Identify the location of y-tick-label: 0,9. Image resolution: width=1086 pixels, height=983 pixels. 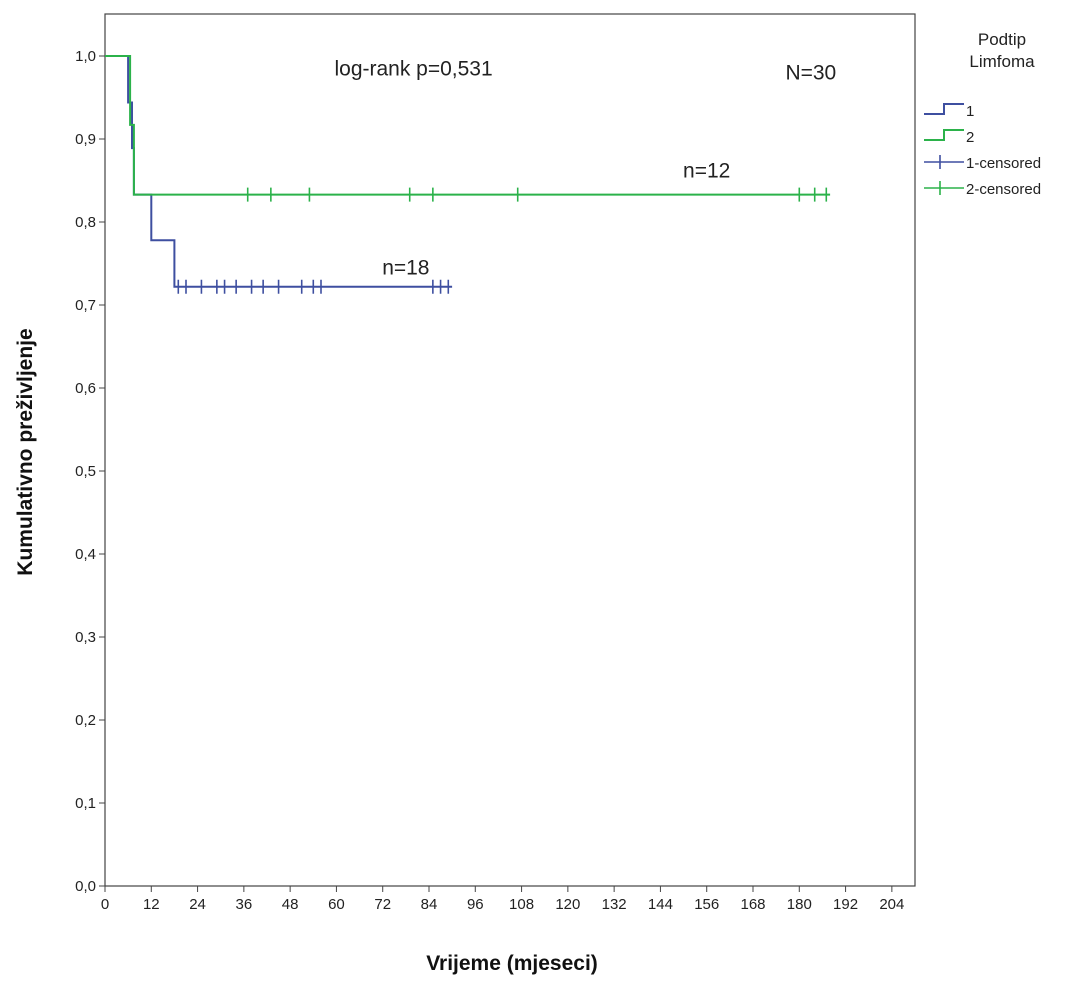
(85, 139).